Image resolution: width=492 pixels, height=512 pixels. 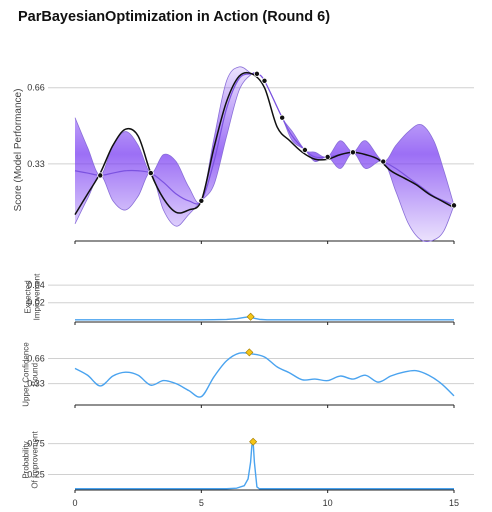 What do you see at coordinates (454, 503) in the screenshot?
I see `xtick-label-3: 15` at bounding box center [454, 503].